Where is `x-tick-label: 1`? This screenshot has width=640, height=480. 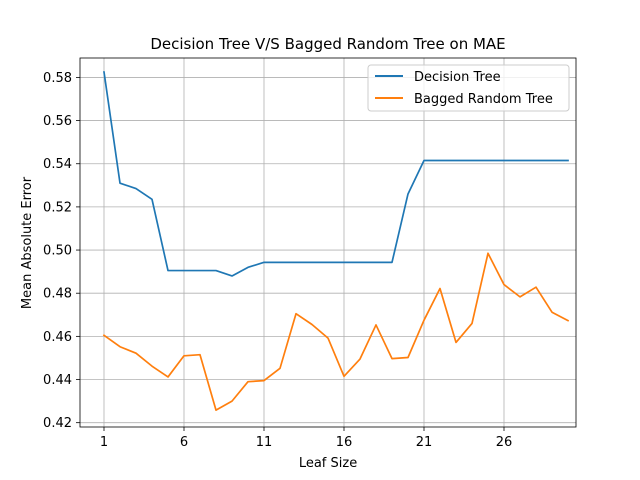
x-tick-label: 1 is located at coordinates (104, 442).